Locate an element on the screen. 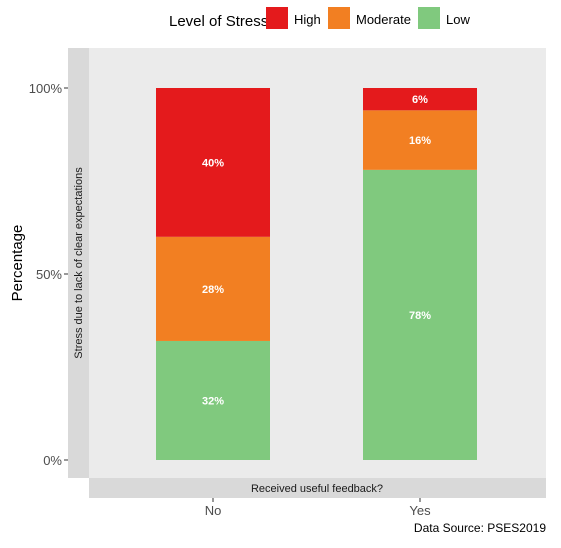 The height and width of the screenshot is (548, 561). bar-data-label: 78% is located at coordinates (420, 316).